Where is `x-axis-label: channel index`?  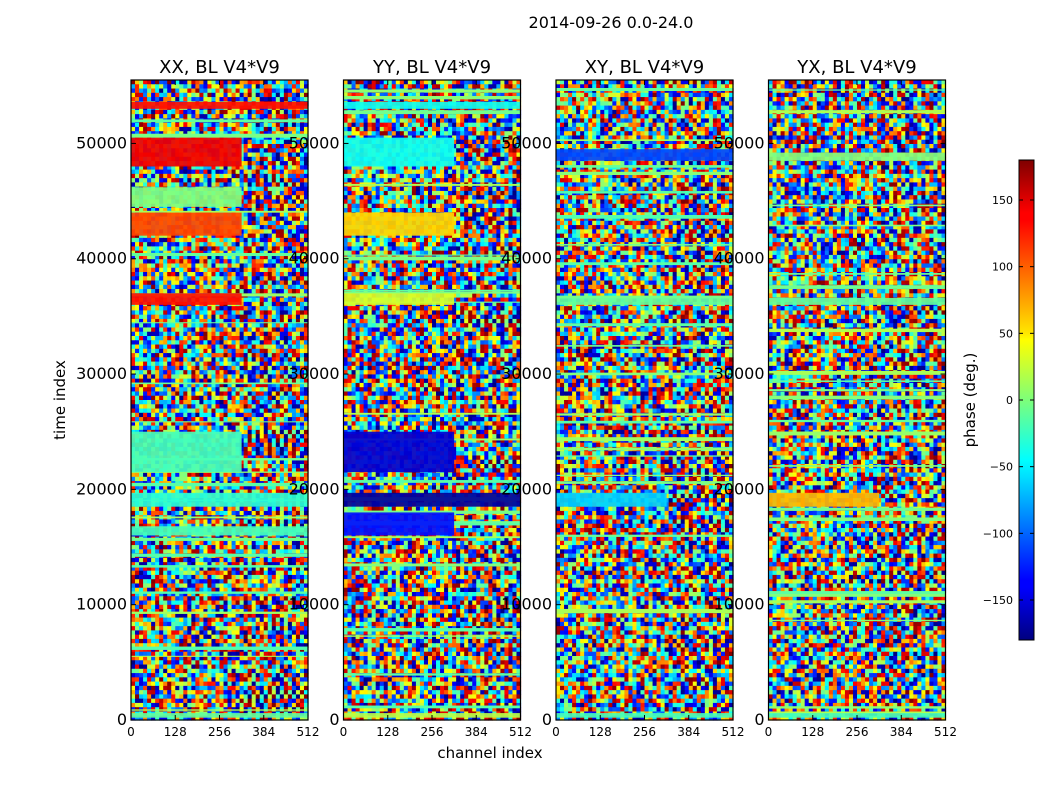
x-axis-label: channel index is located at coordinates (489, 753).